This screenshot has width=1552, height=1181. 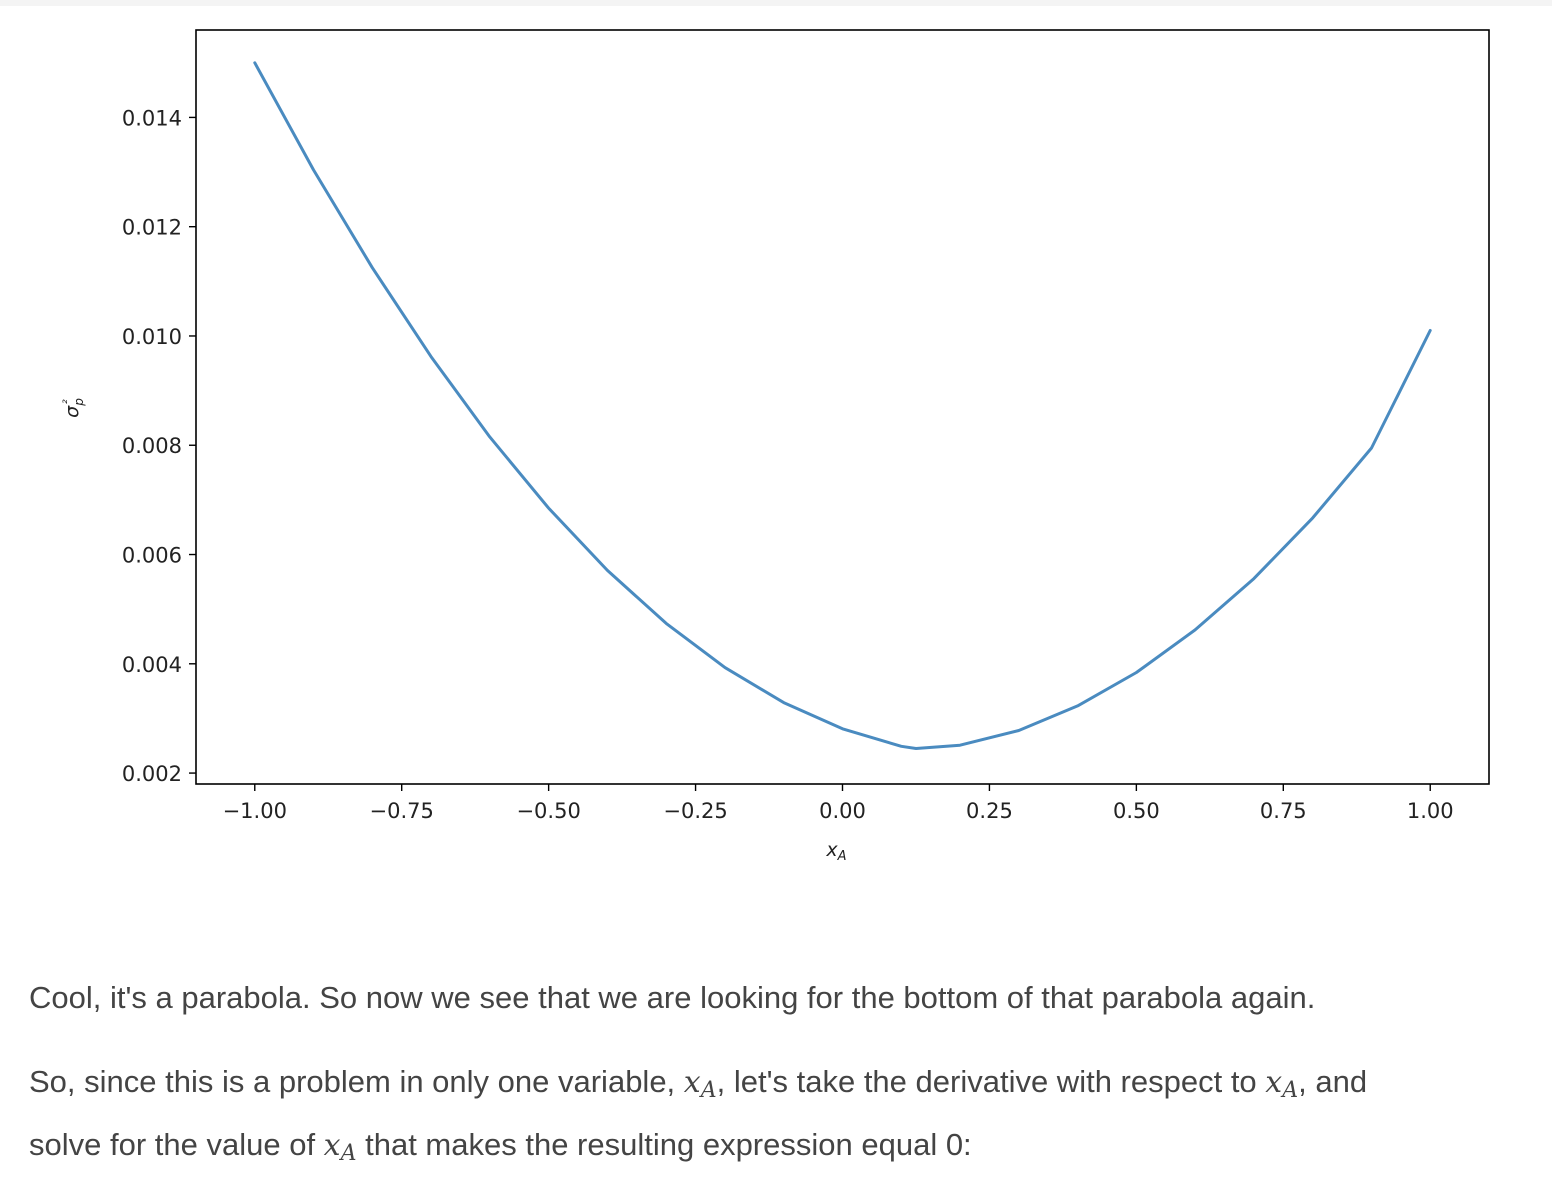 What do you see at coordinates (989, 811) in the screenshot?
I see `x-tick-label: 0.25` at bounding box center [989, 811].